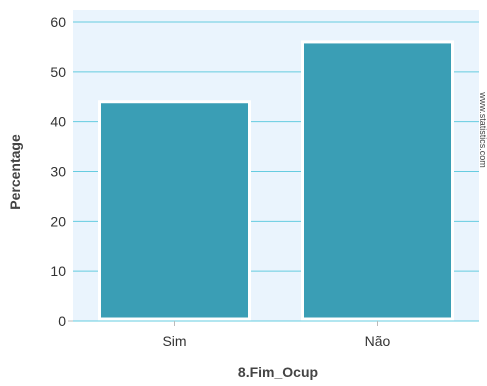 The height and width of the screenshot is (386, 487). What do you see at coordinates (58, 221) in the screenshot?
I see `y-tick-label-2: 20` at bounding box center [58, 221].